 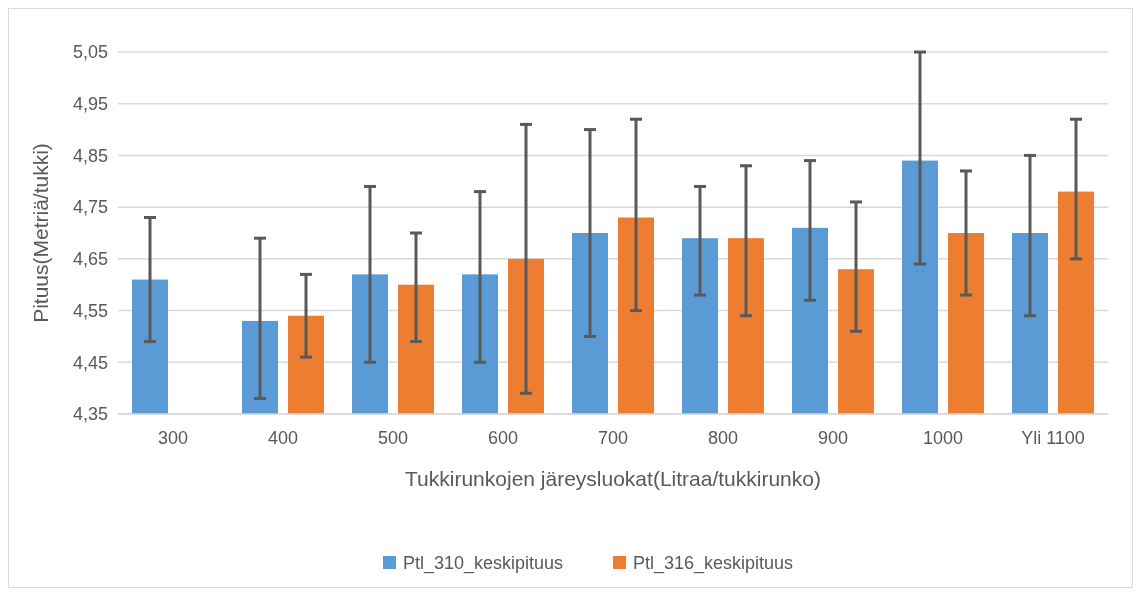 I want to click on x-tick-label: Yli 1100, so click(x=1053, y=438).